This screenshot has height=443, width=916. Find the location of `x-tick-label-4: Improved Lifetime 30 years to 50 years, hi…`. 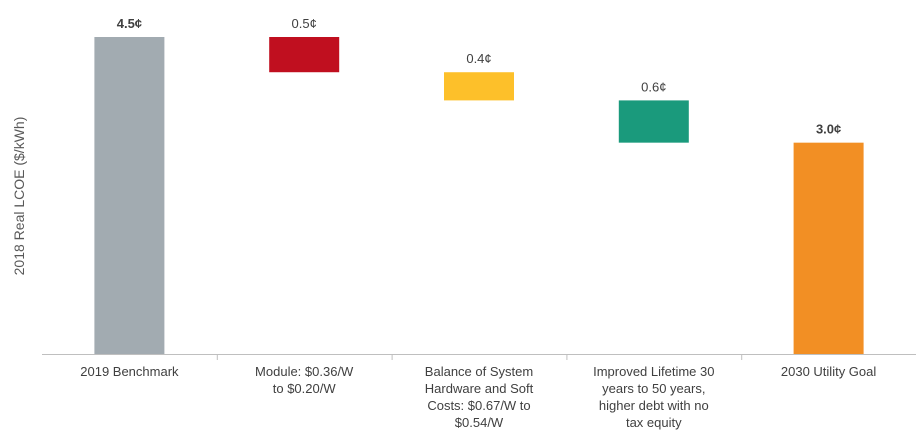

x-tick-label-4: Improved Lifetime 30 years to 50 years, hi… is located at coordinates (653, 397).